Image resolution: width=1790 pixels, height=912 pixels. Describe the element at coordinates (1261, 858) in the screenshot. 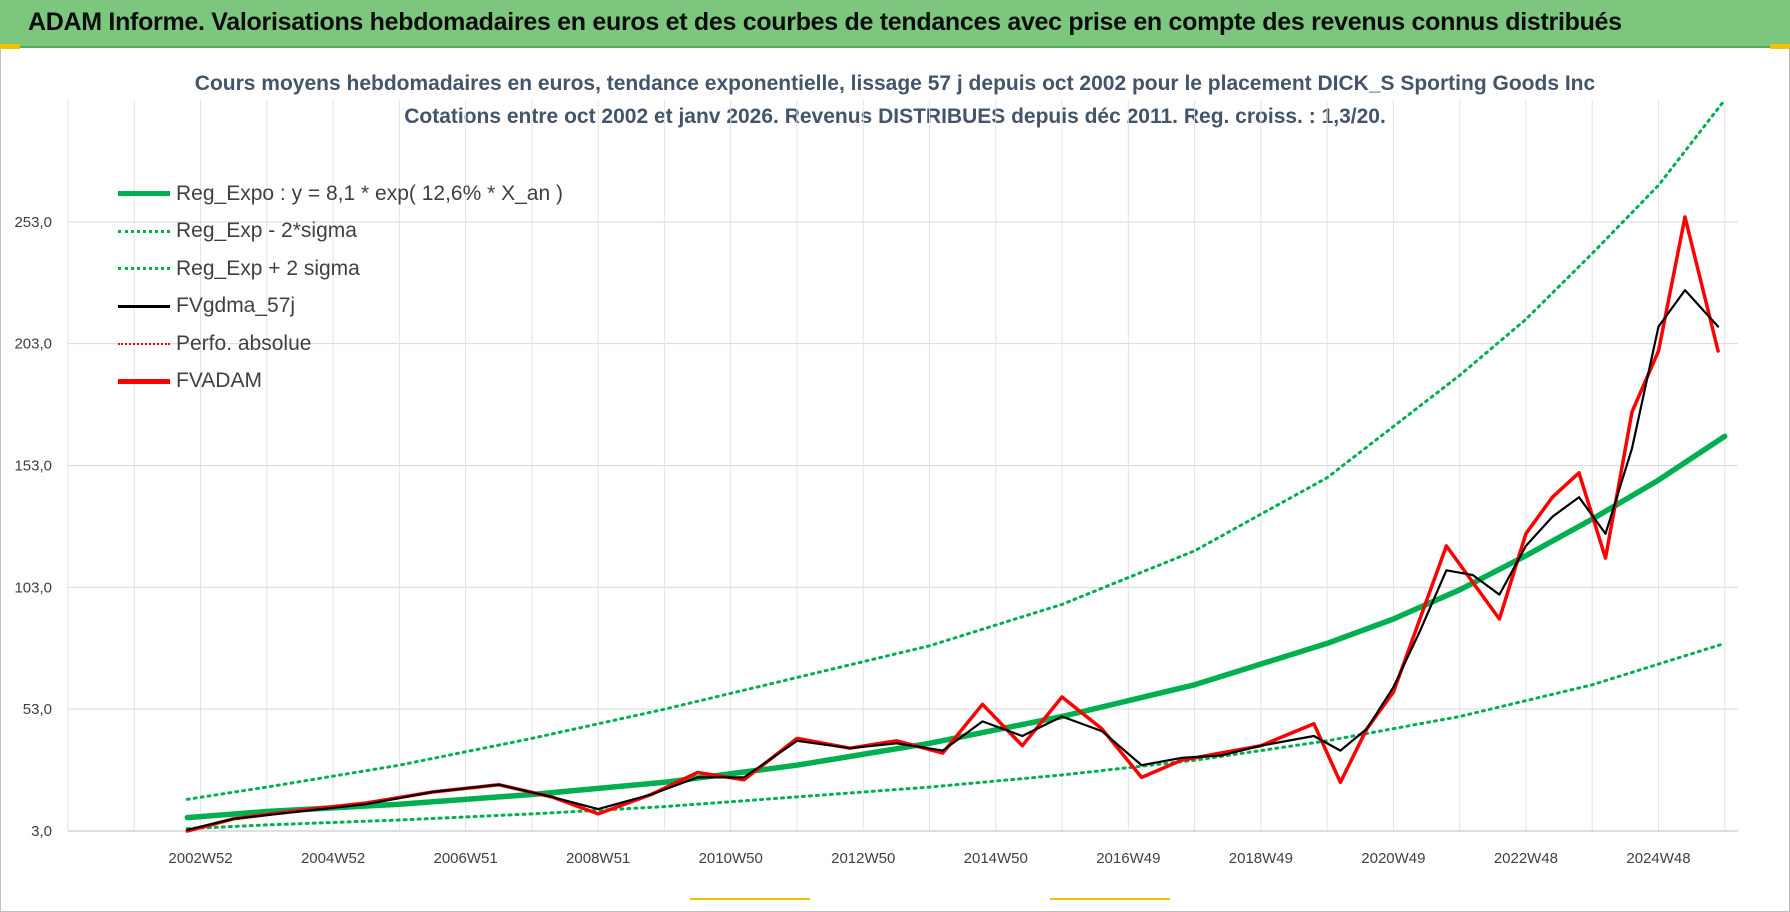

I see `x-tick-label: 2018W49` at that location.